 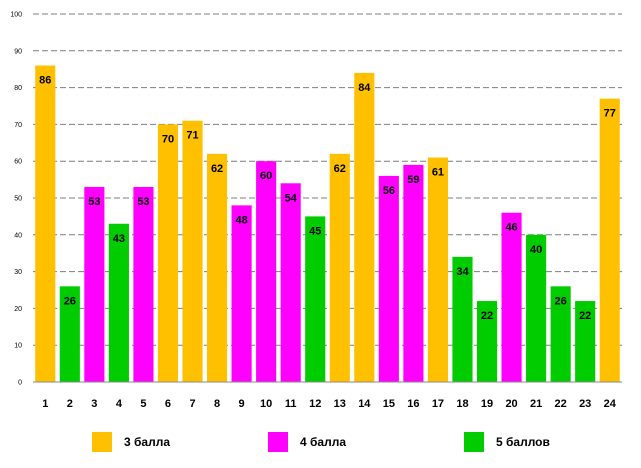 What do you see at coordinates (20, 383) in the screenshot?
I see `y-tick-label-0: 0` at bounding box center [20, 383].